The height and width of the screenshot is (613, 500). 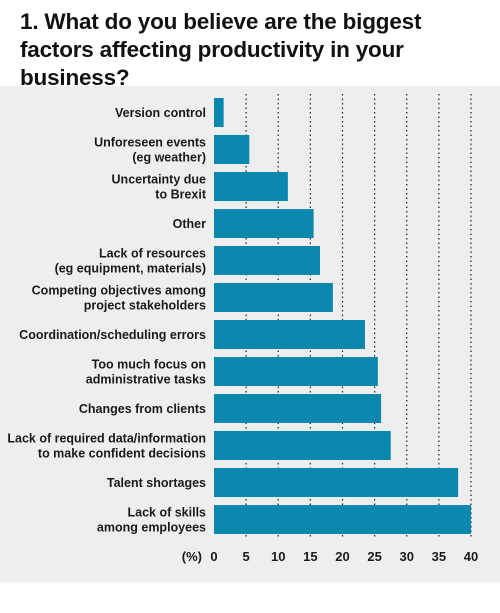 I want to click on x-axis: 0 5 10 15 20 25 30 35 40 (%), so click(x=330, y=556).